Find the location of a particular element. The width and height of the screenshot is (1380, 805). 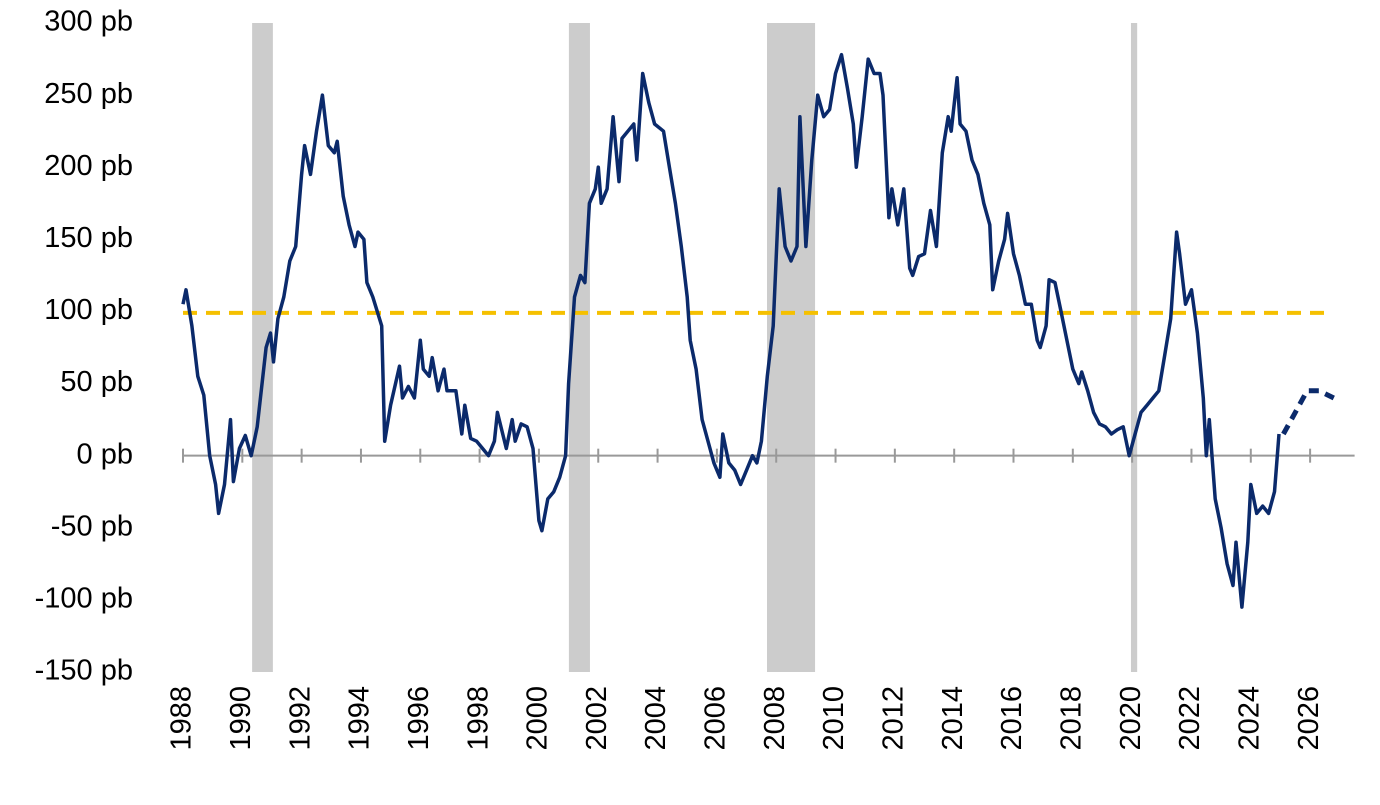

x-tick-label: 1998 is located at coordinates (478, 718).